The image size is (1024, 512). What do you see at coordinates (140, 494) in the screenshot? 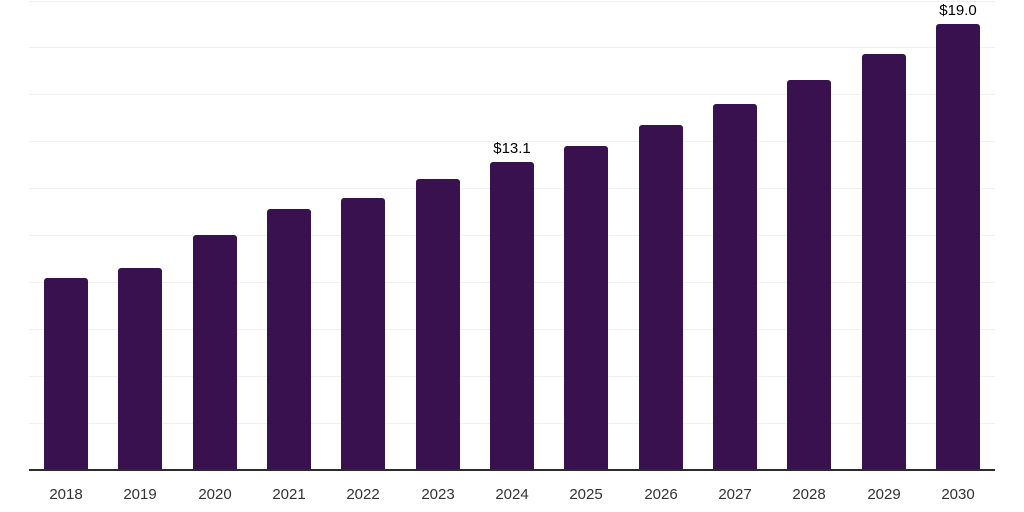
I see `x-axis-label-2019: 2019` at bounding box center [140, 494].